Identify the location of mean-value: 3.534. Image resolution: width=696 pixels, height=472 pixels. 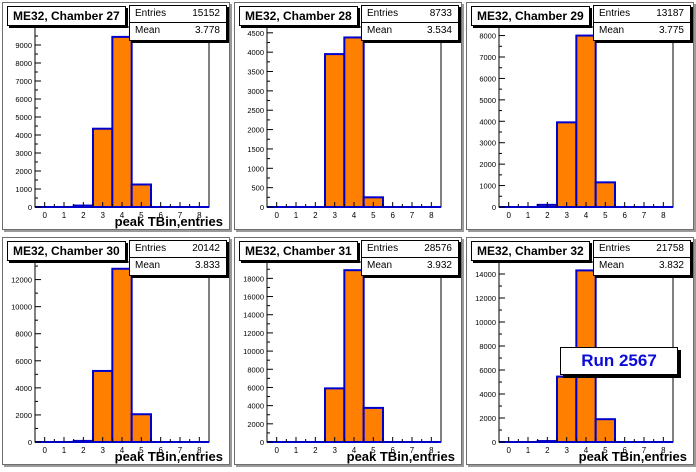
(439, 30).